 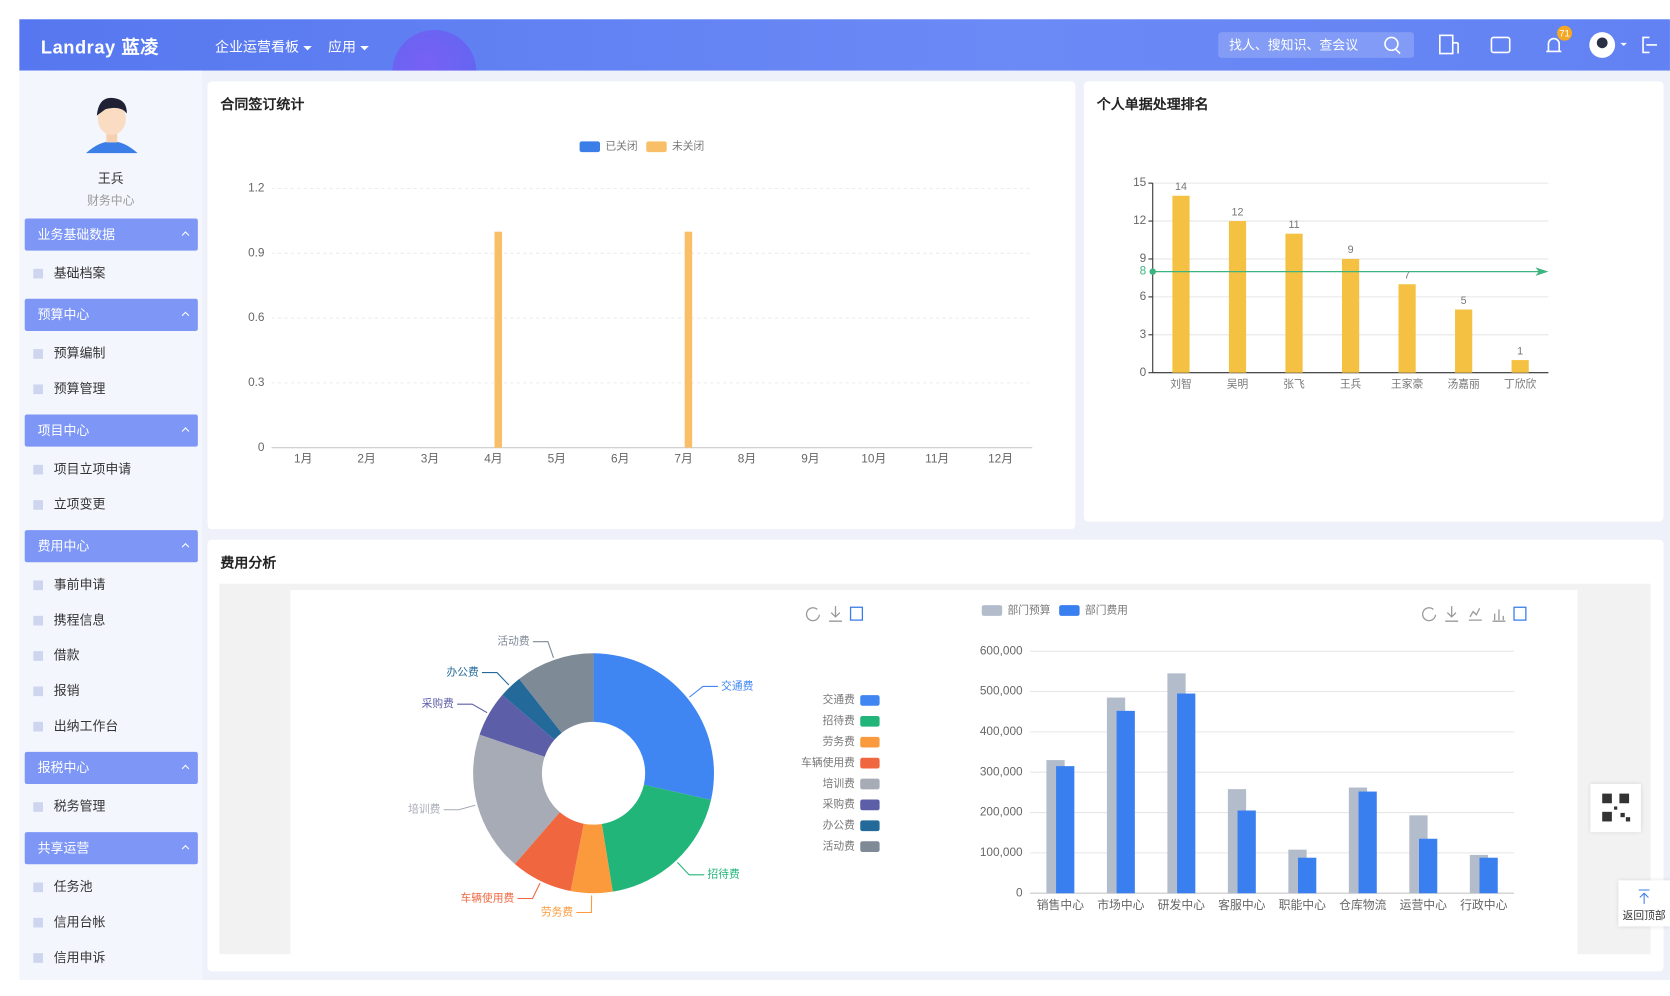 I want to click on back-to-top-button: 返回顶部, so click(x=1644, y=903).